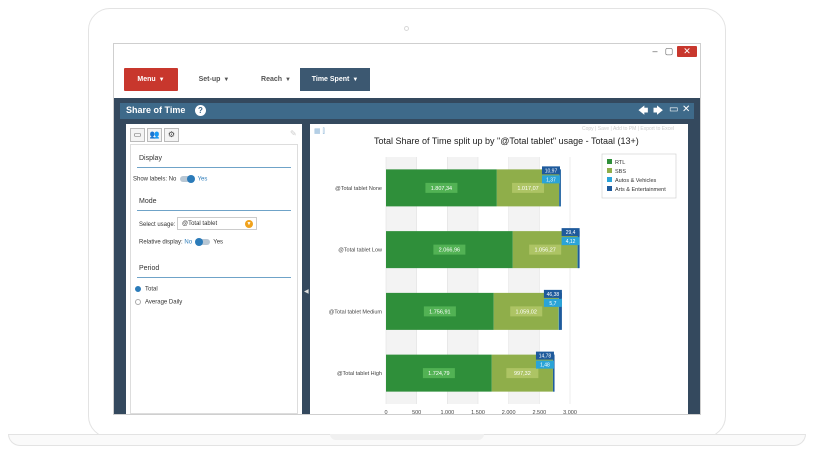  Describe the element at coordinates (687, 51) in the screenshot. I see `close-button: ✕` at that location.